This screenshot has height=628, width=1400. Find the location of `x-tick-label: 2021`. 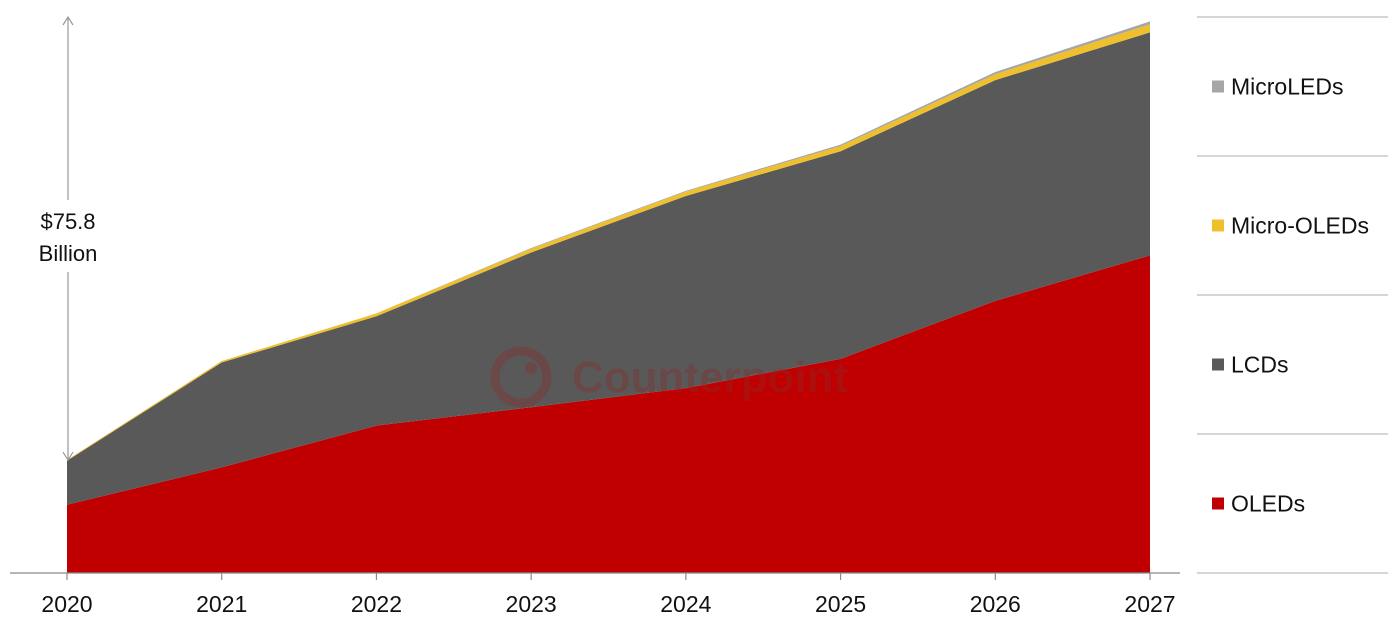

x-tick-label: 2021 is located at coordinates (221, 604).